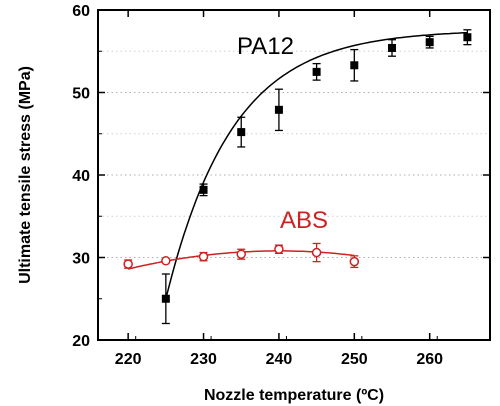 The image size is (500, 406). I want to click on x-tick-label-250: 250, so click(354, 359).